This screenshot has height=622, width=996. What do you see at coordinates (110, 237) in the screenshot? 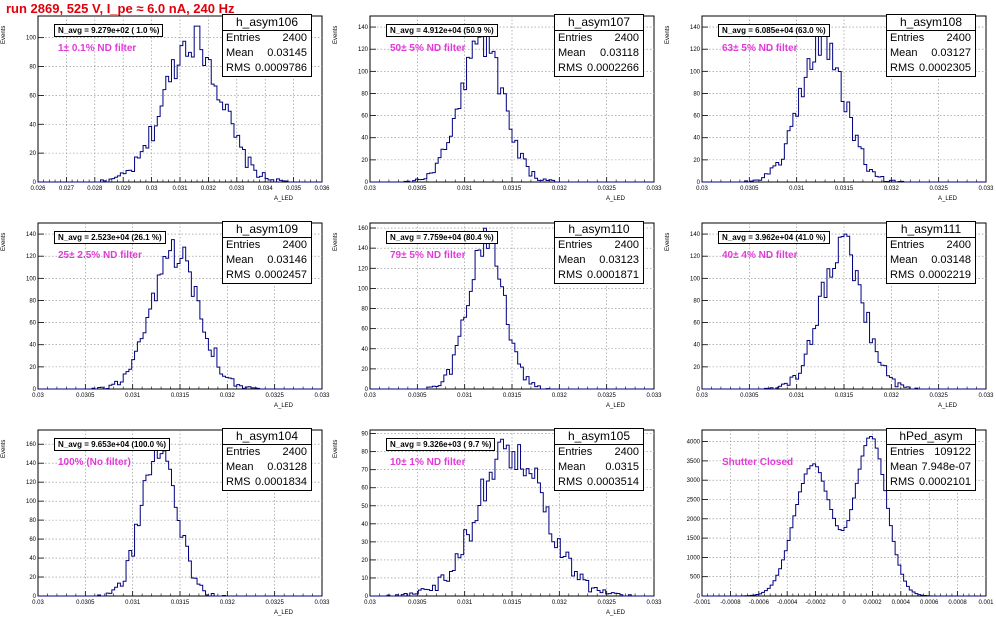
I see `navg-label: N_avg = 2.523e+04 (26.1 %)` at bounding box center [110, 237].